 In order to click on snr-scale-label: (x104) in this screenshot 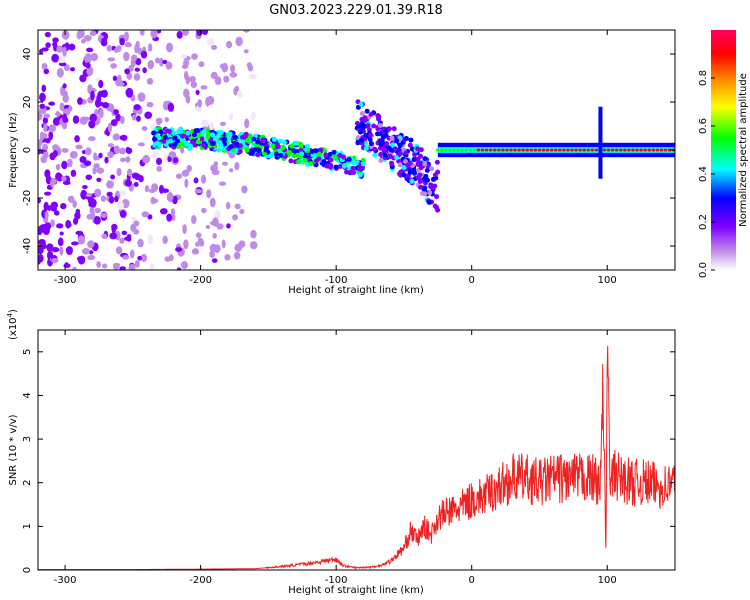, I will do `click(12, 324)`.